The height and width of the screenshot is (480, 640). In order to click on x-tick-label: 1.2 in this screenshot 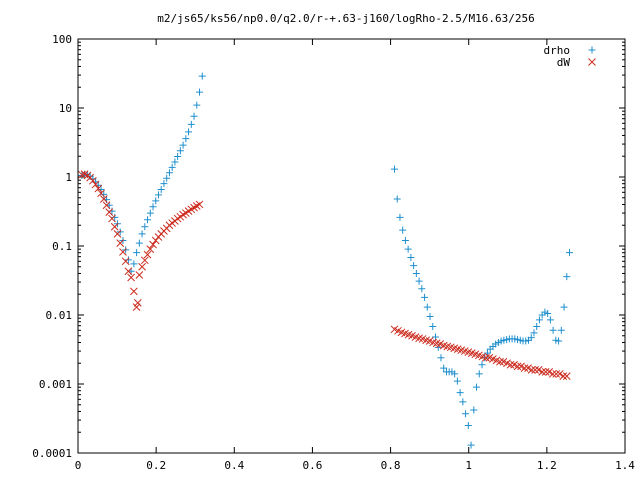, I will do `click(547, 465)`.